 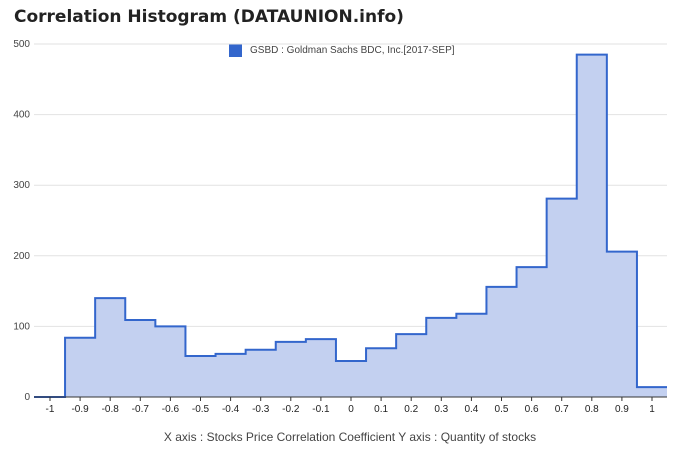 I want to click on x-tick-label: 0.4, so click(x=471, y=409).